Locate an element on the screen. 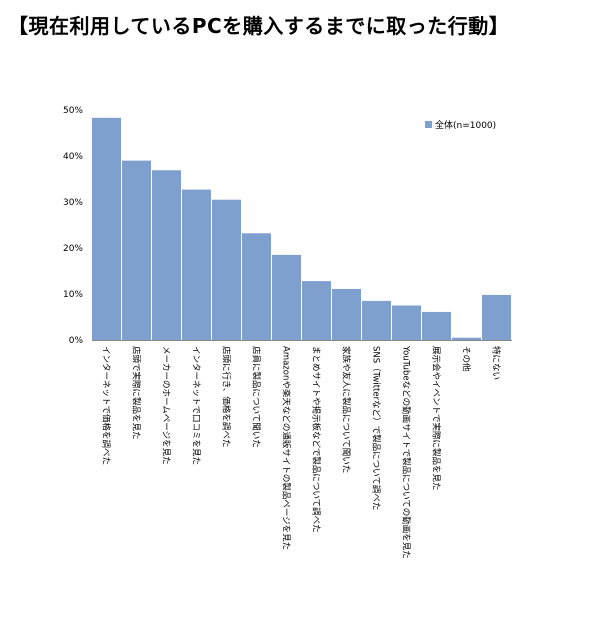 The image size is (591, 622). category-label: YouTubeなどの動画サイトで製品についての動画を見た is located at coordinates (406, 452).